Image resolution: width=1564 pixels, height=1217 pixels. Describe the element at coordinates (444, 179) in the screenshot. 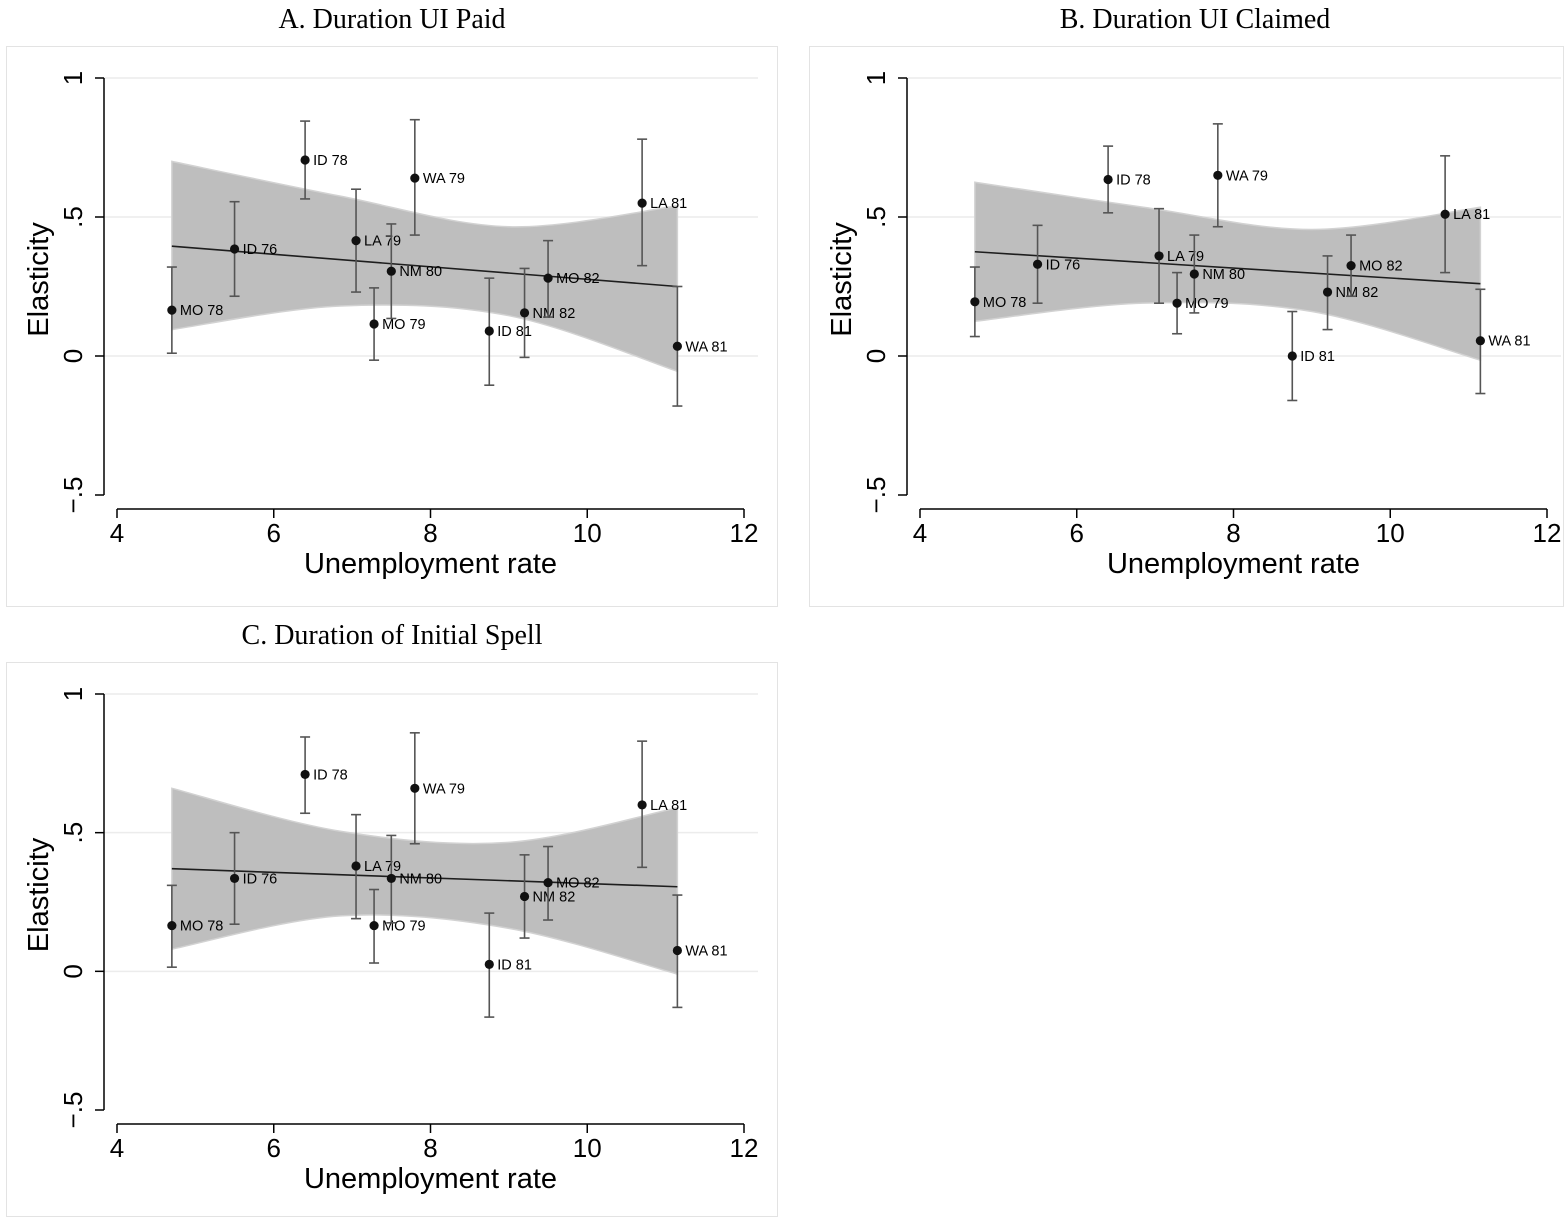

I see `point-label: WA 79` at that location.